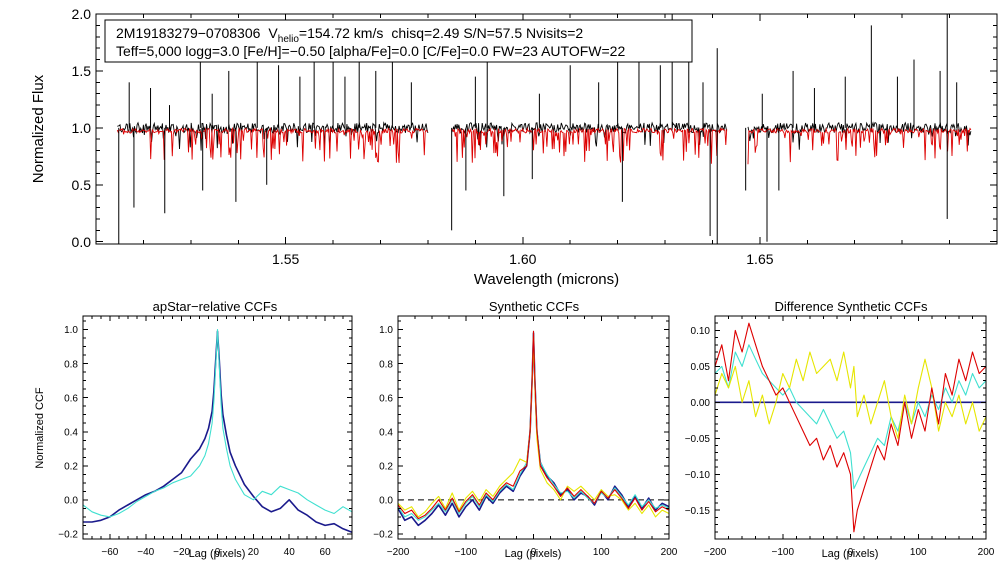 The width and height of the screenshot is (1008, 576). Describe the element at coordinates (546, 279) in the screenshot. I see `spectrum-x-label: Wavelength (microns)` at that location.